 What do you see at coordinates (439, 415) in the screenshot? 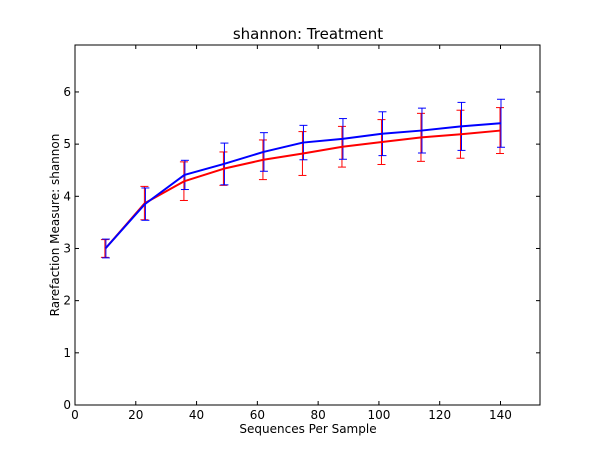
I see `x-tick-label: 120` at bounding box center [439, 415].